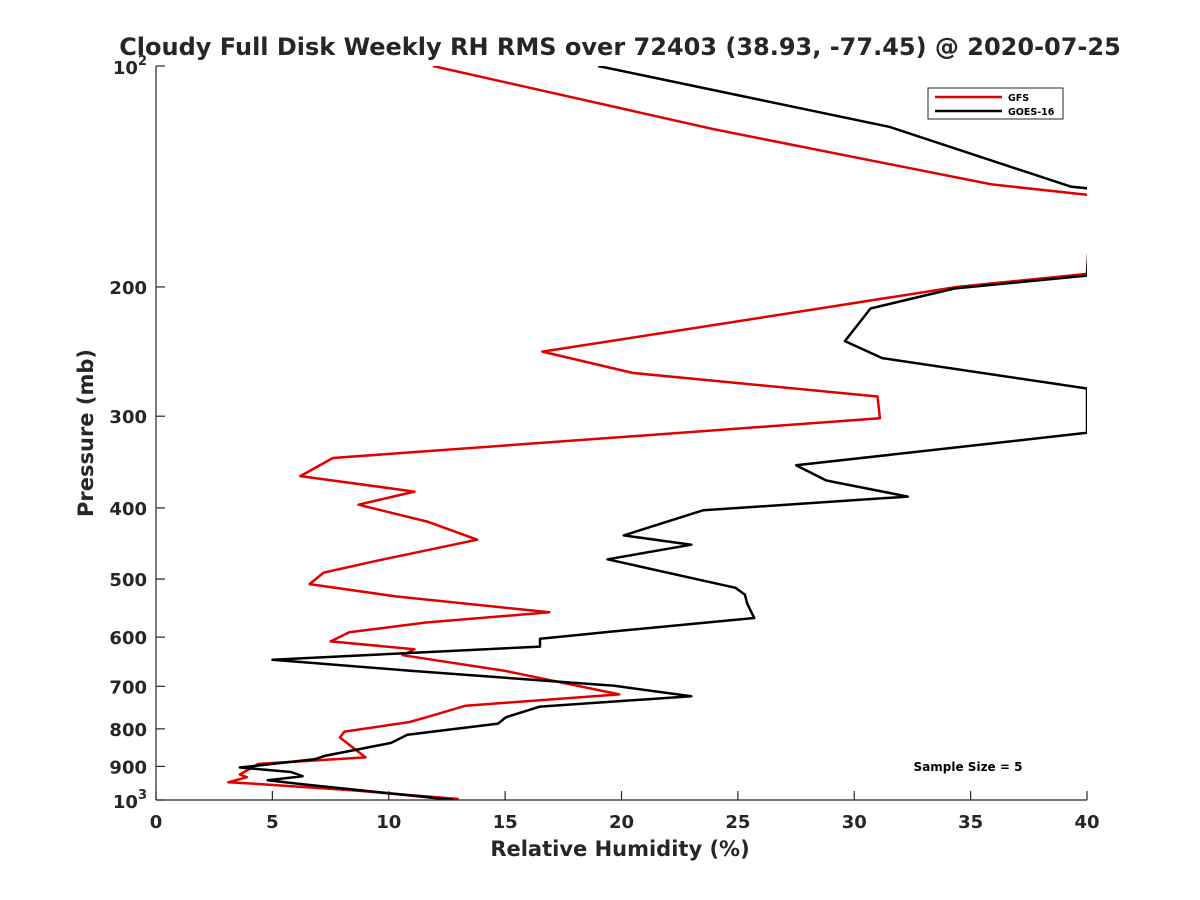 This screenshot has width=1200, height=900. What do you see at coordinates (505, 822) in the screenshot?
I see `x-tick-label: 15` at bounding box center [505, 822].